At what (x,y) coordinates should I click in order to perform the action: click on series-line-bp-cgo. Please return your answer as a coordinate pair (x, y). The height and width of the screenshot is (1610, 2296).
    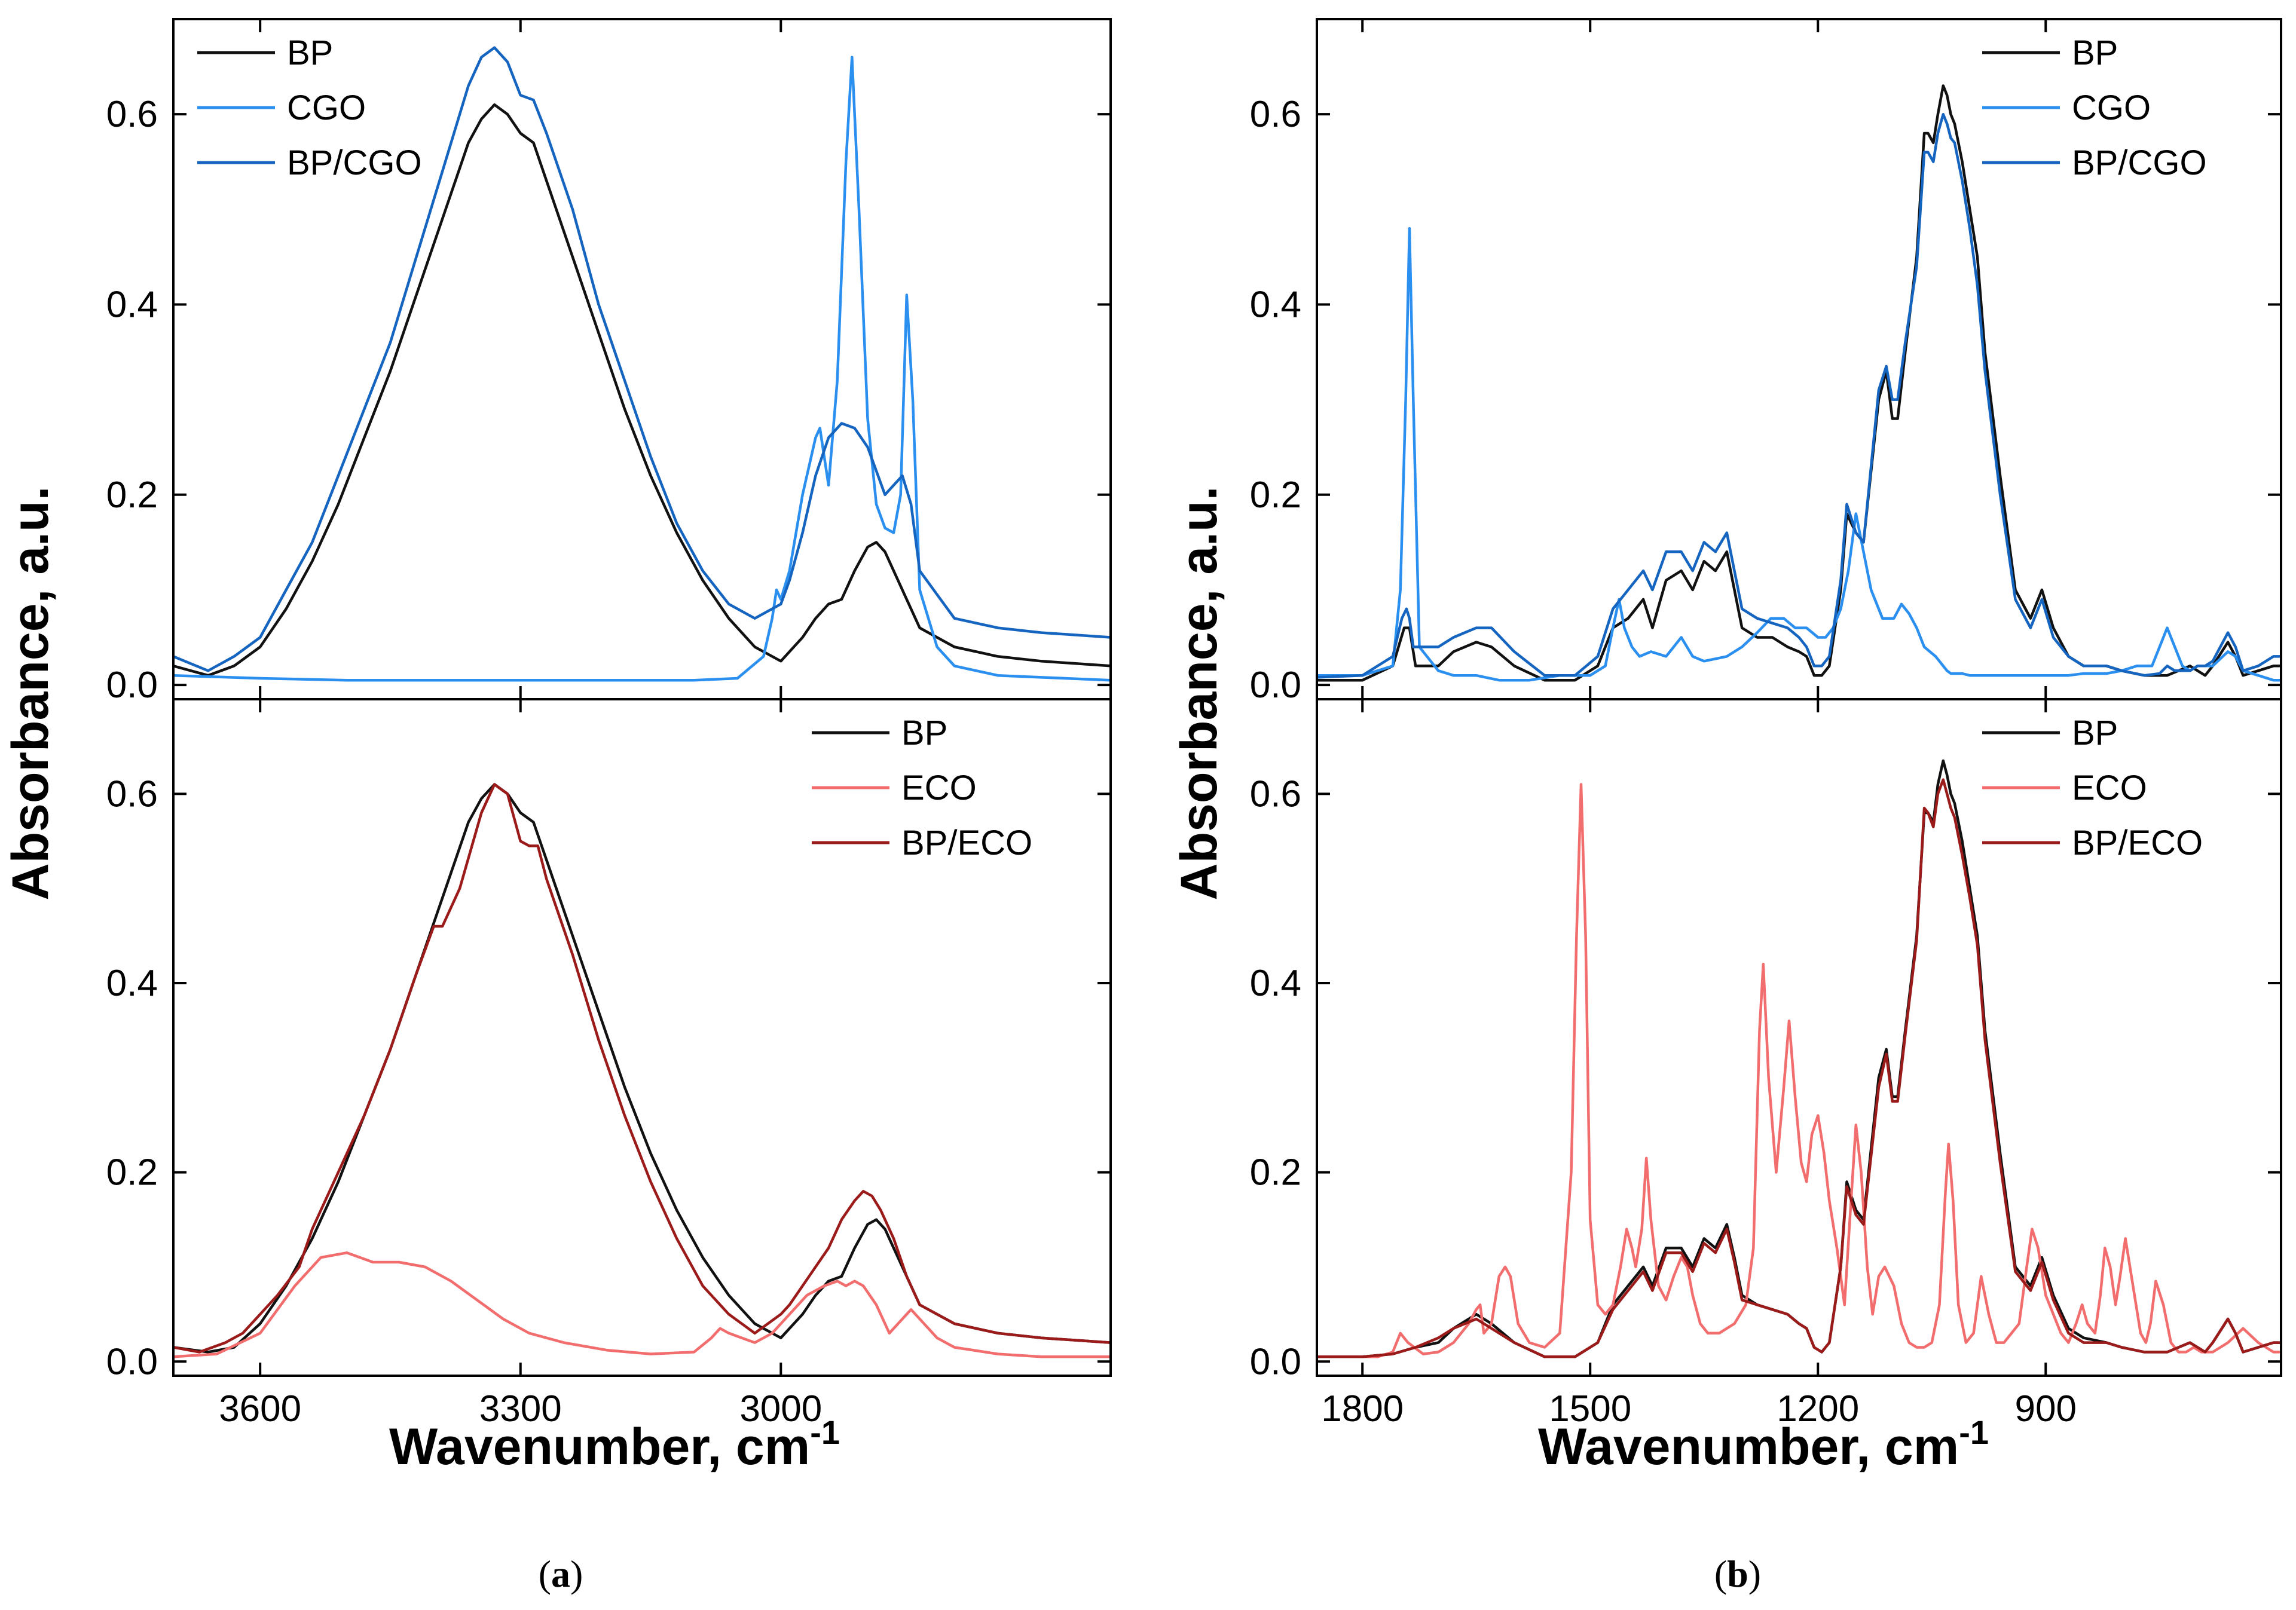
    Looking at the image, I should click on (1799, 395).